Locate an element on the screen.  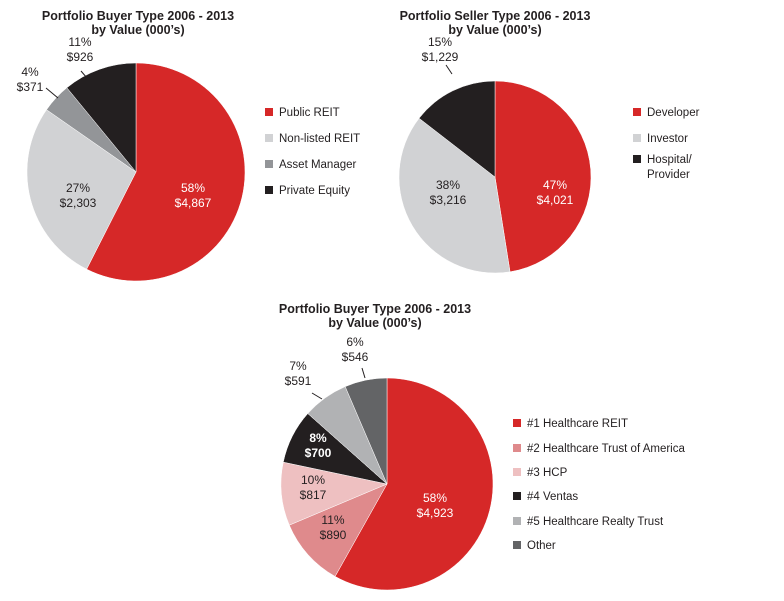
legend-label: Private Equity is located at coordinates (314, 191).